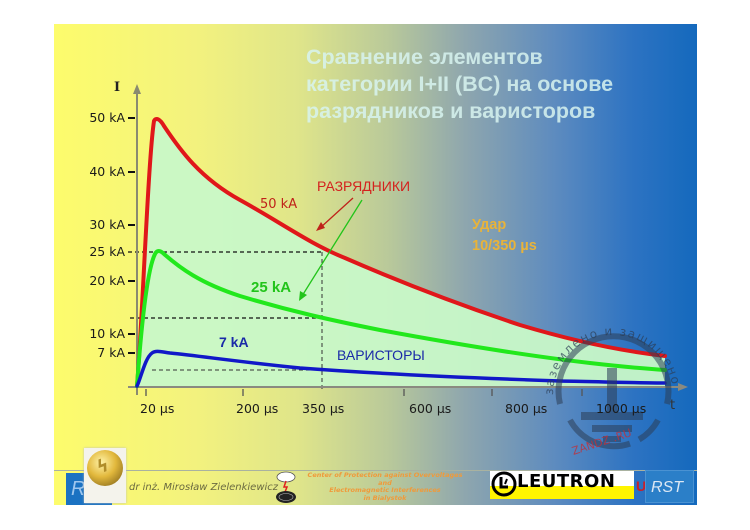 The image size is (750, 530). What do you see at coordinates (107, 333) in the screenshot?
I see `y-tick-10: 10 kA` at bounding box center [107, 333].